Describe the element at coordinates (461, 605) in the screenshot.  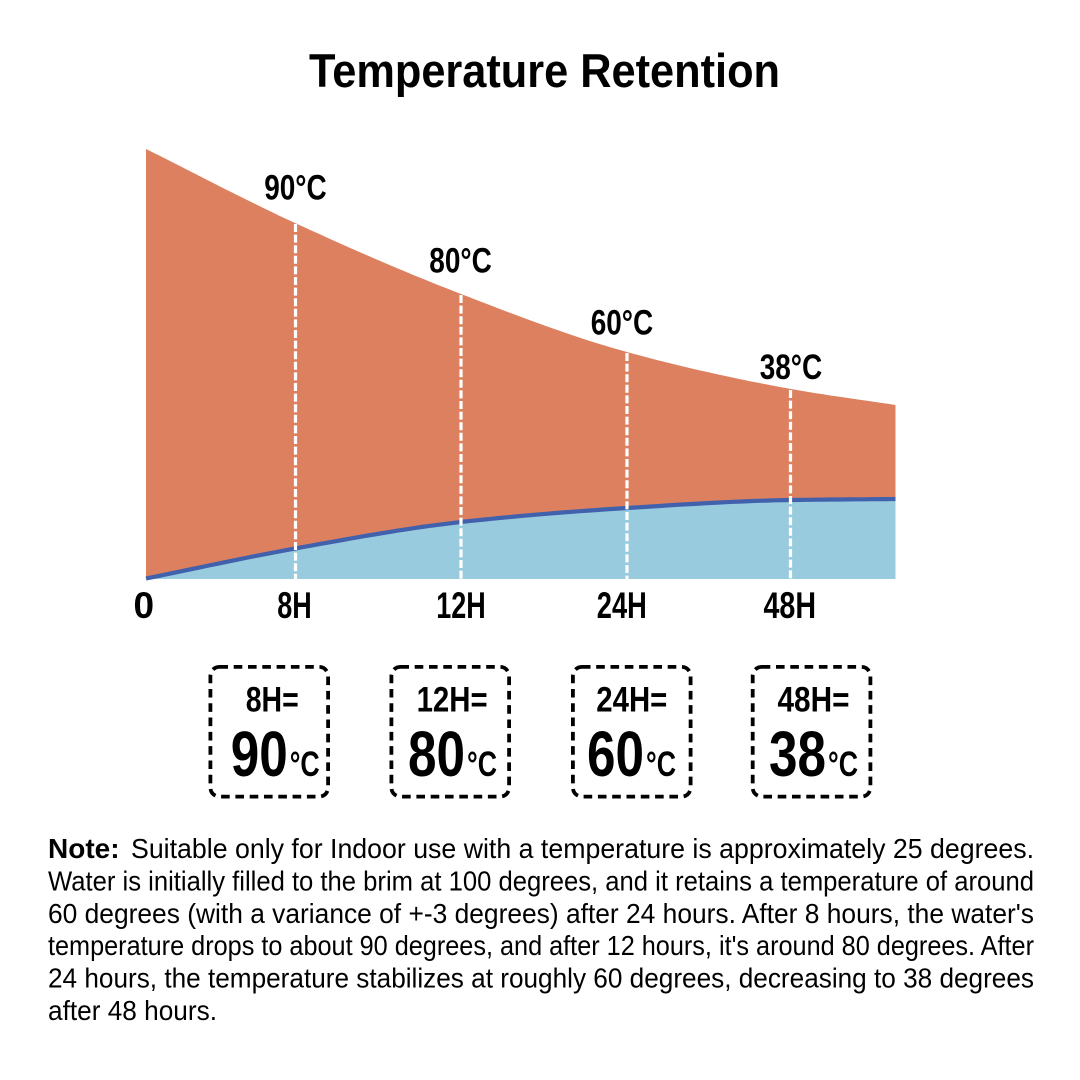
I see `svg-text: 12H` at that location.